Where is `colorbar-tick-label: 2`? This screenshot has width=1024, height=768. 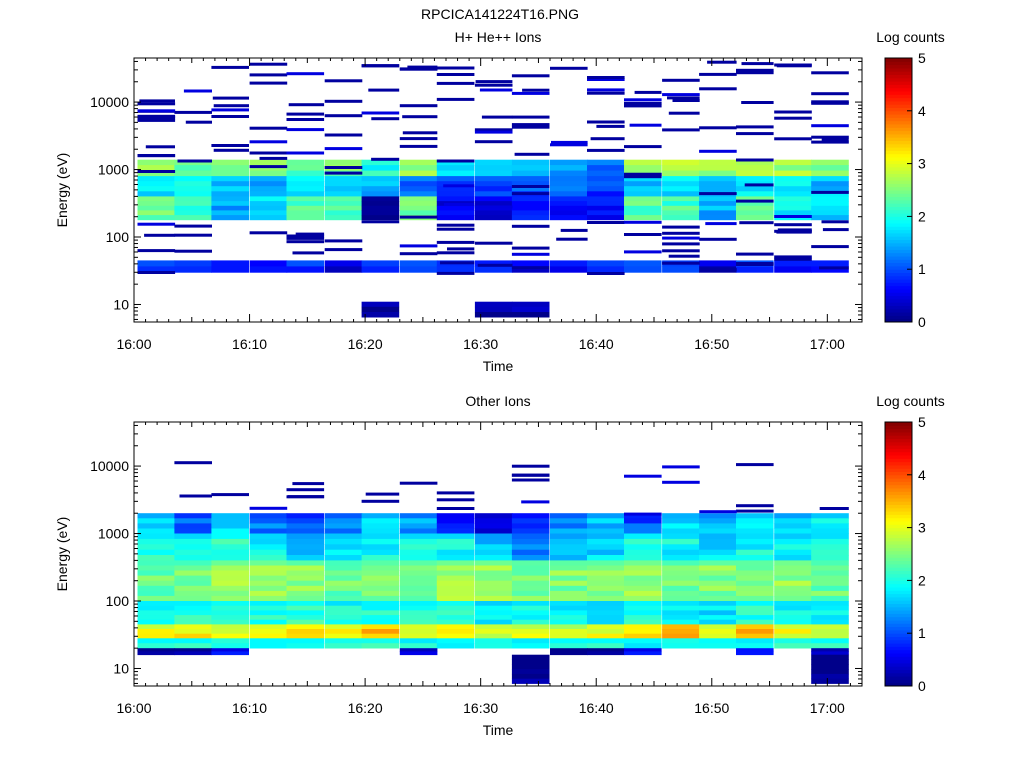 colorbar-tick-label: 2 is located at coordinates (922, 580).